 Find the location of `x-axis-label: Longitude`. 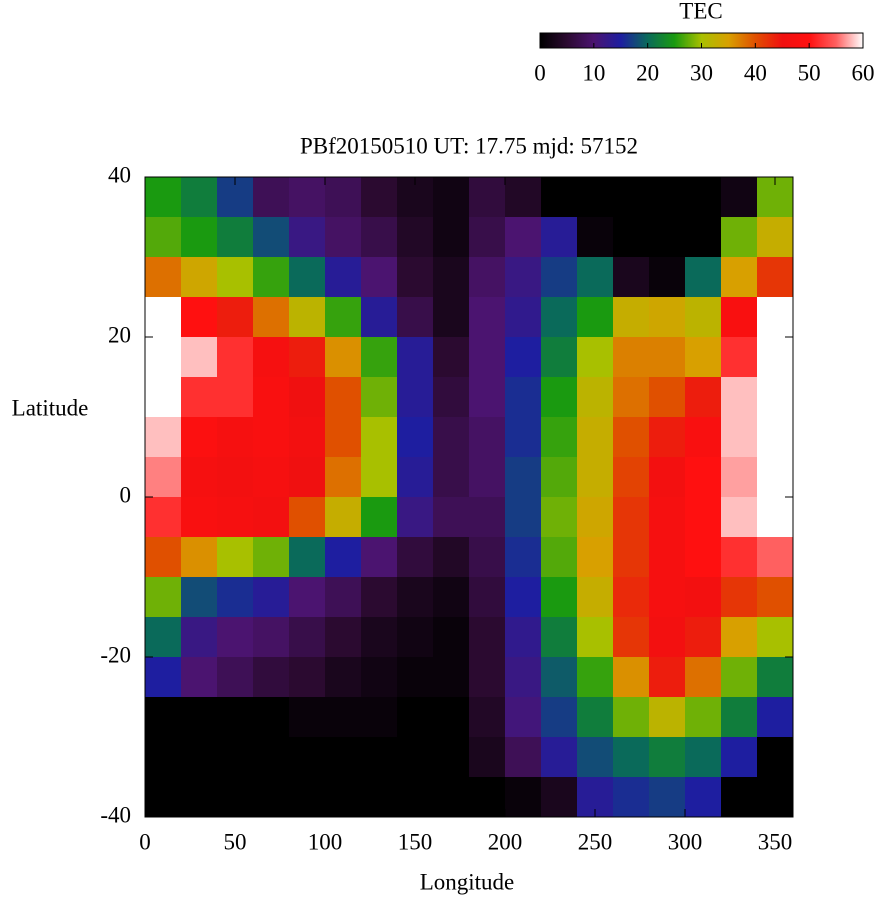

x-axis-label: Longitude is located at coordinates (467, 881).